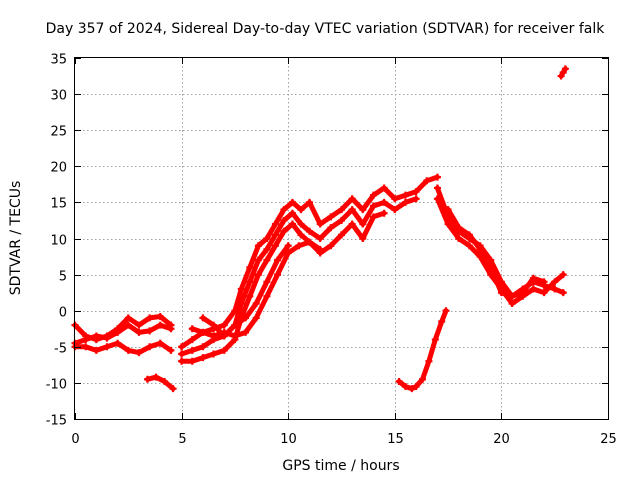 The width and height of the screenshot is (640, 480). I want to click on x-tick-label: 15, so click(395, 439).